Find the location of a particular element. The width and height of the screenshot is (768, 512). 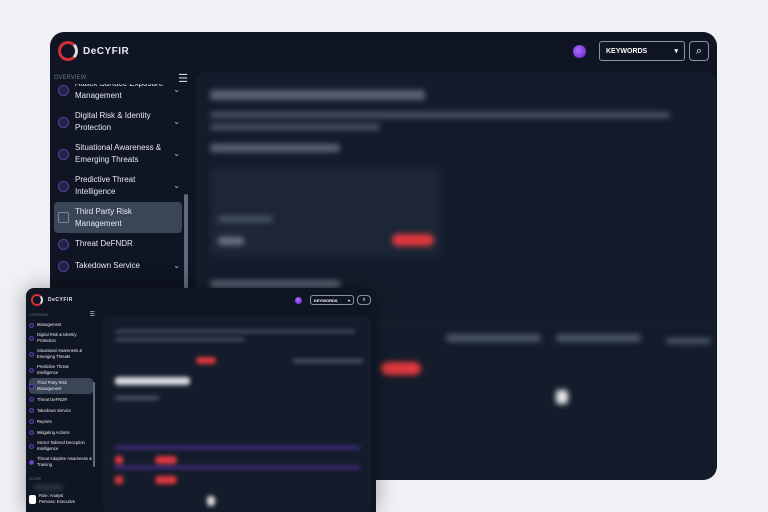

sidebar-item-reports: Reports is located at coordinates (62, 421).